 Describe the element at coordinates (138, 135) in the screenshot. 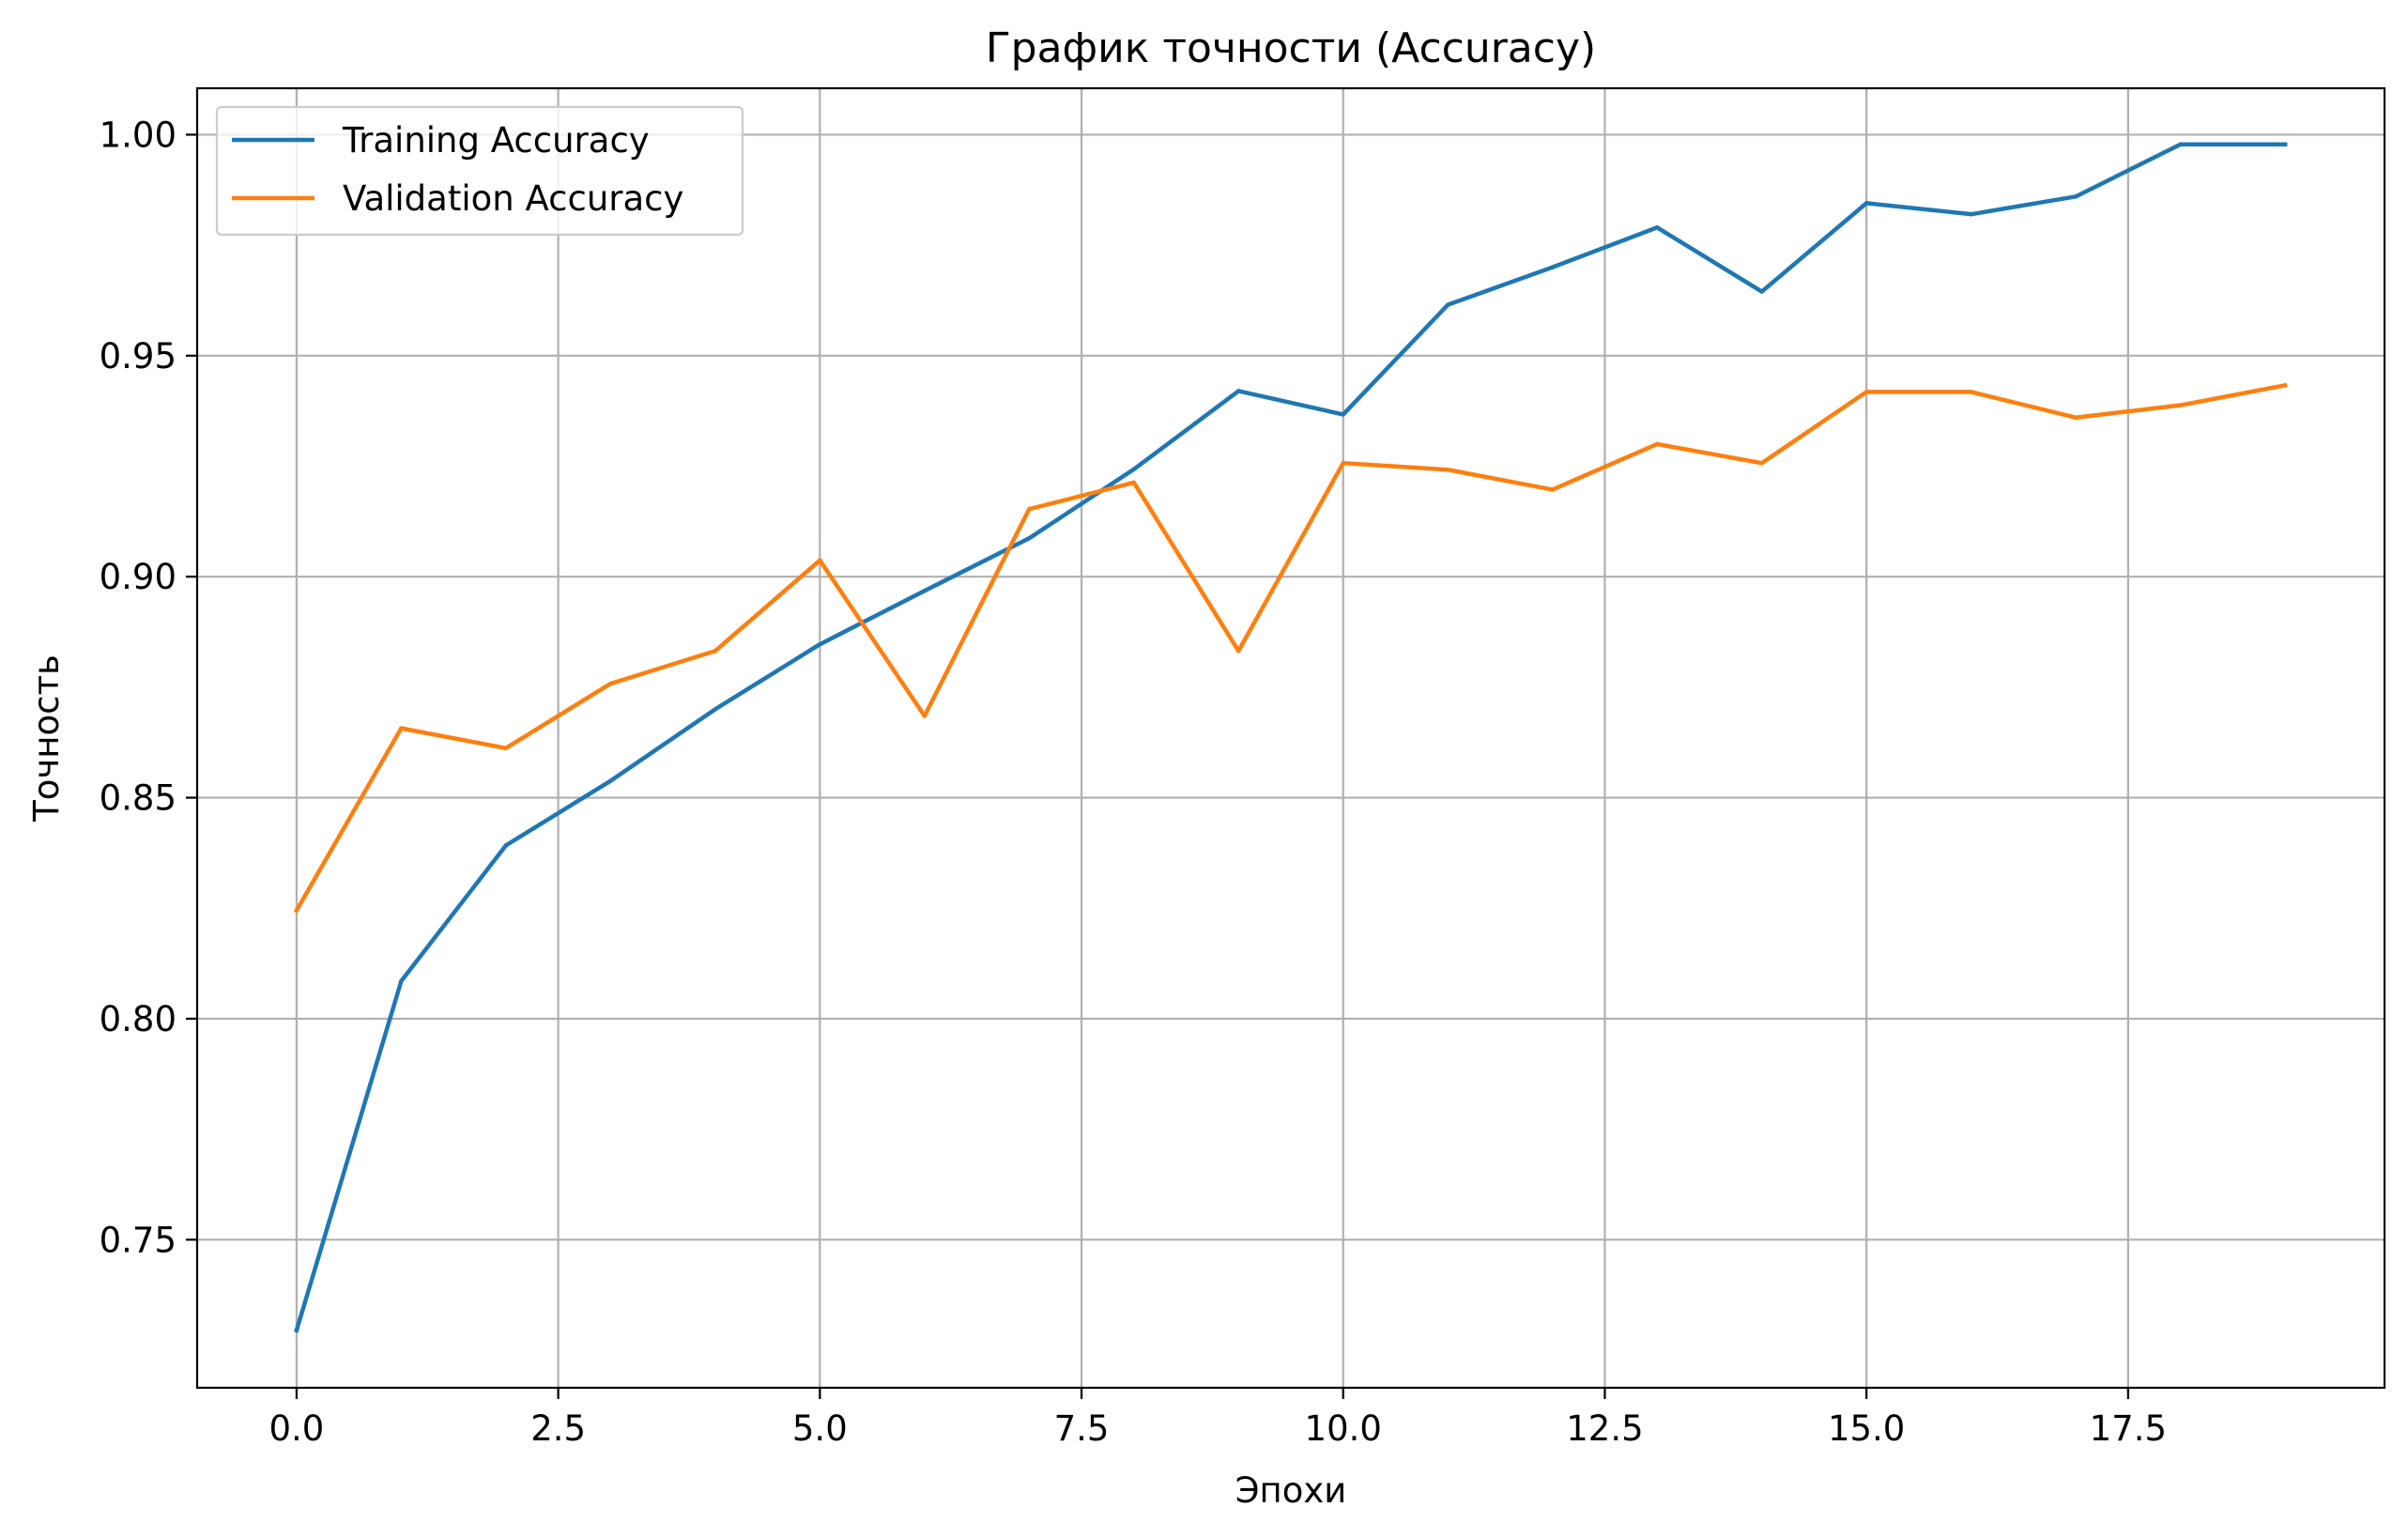

I see `y-tick-label: 1.00` at that location.